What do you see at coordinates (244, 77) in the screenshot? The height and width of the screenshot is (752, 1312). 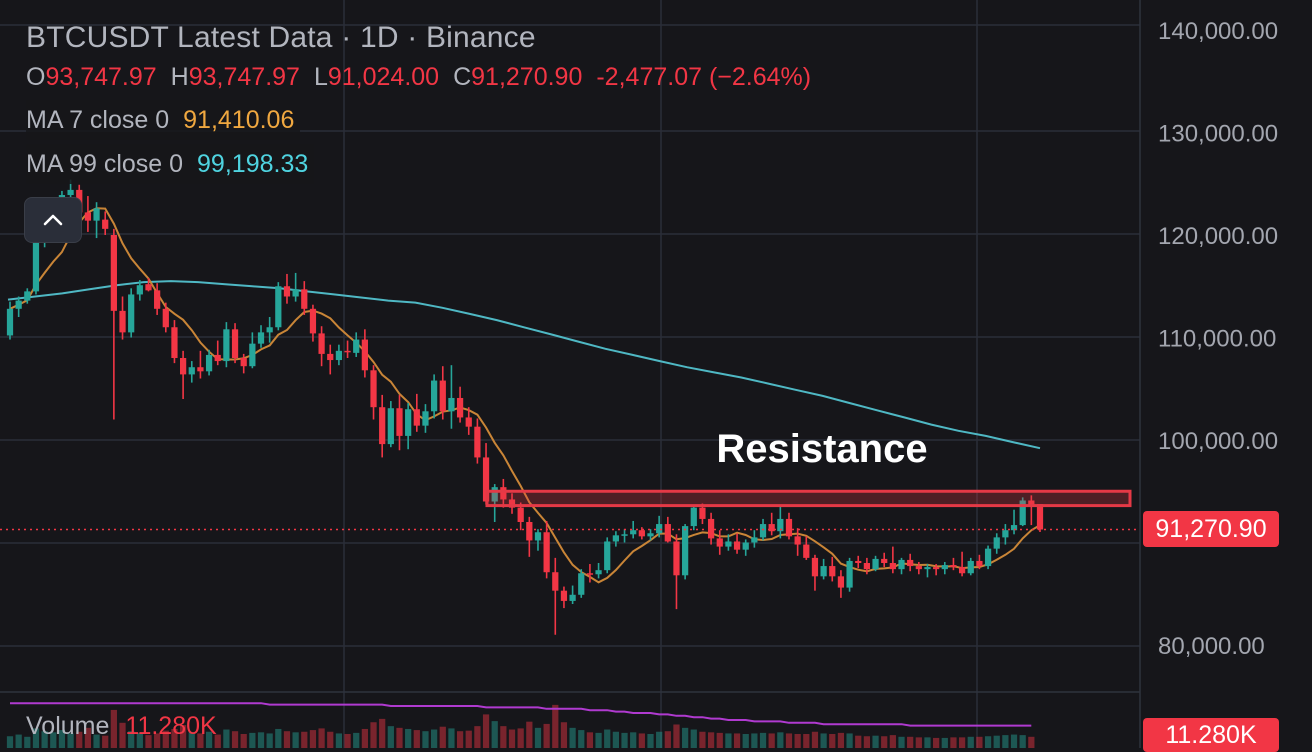 I see `high-value: 93,747.97` at bounding box center [244, 77].